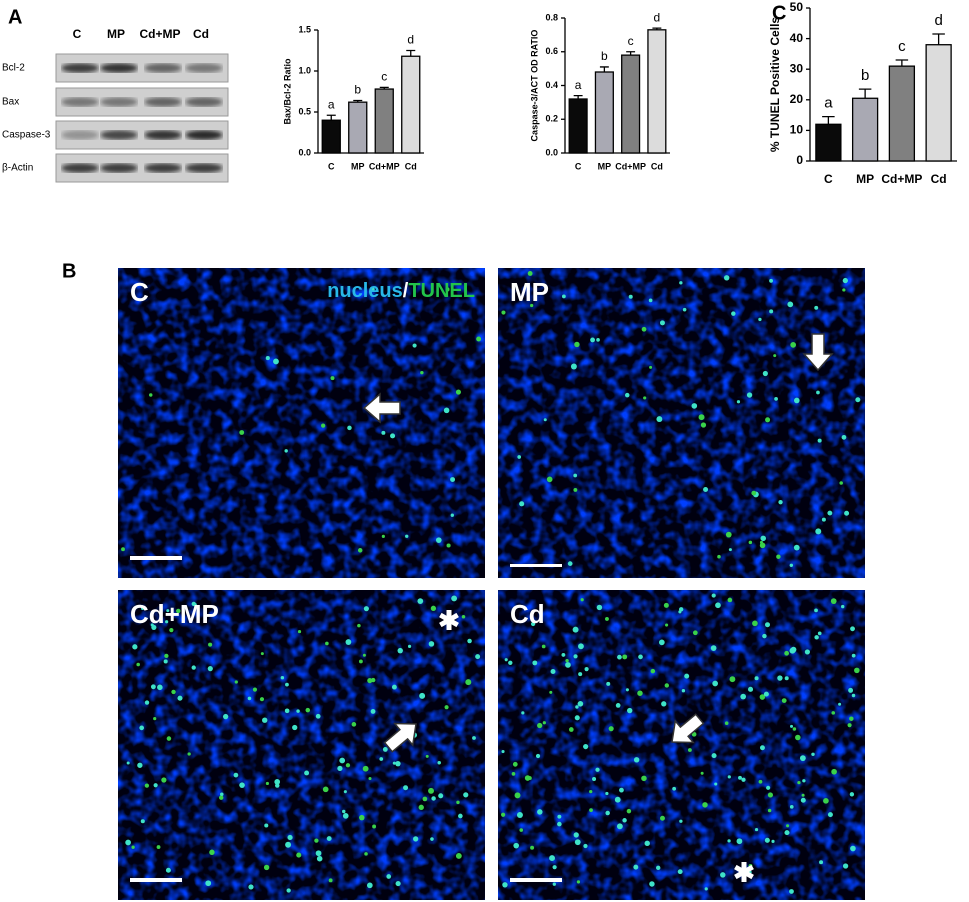 The width and height of the screenshot is (969, 902). I want to click on y-tick-label: 40, so click(797, 38).